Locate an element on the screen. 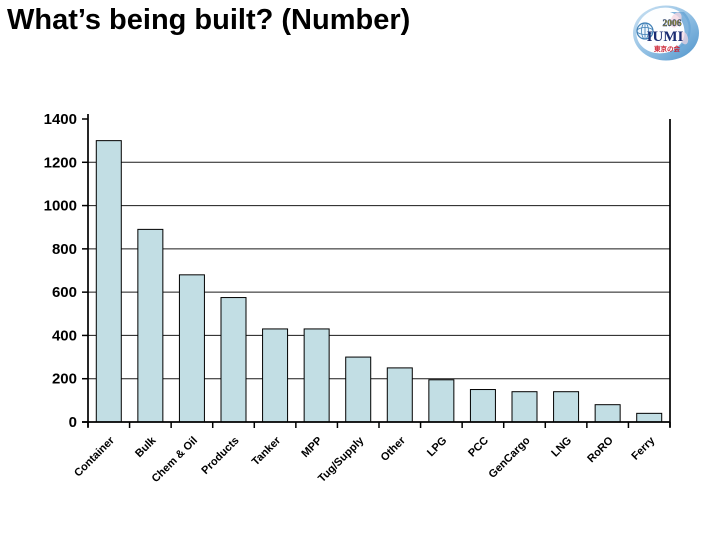 The width and height of the screenshot is (720, 540). iumi-2006-logo: 2006 IUMI 東京の会 is located at coordinates (666, 33).